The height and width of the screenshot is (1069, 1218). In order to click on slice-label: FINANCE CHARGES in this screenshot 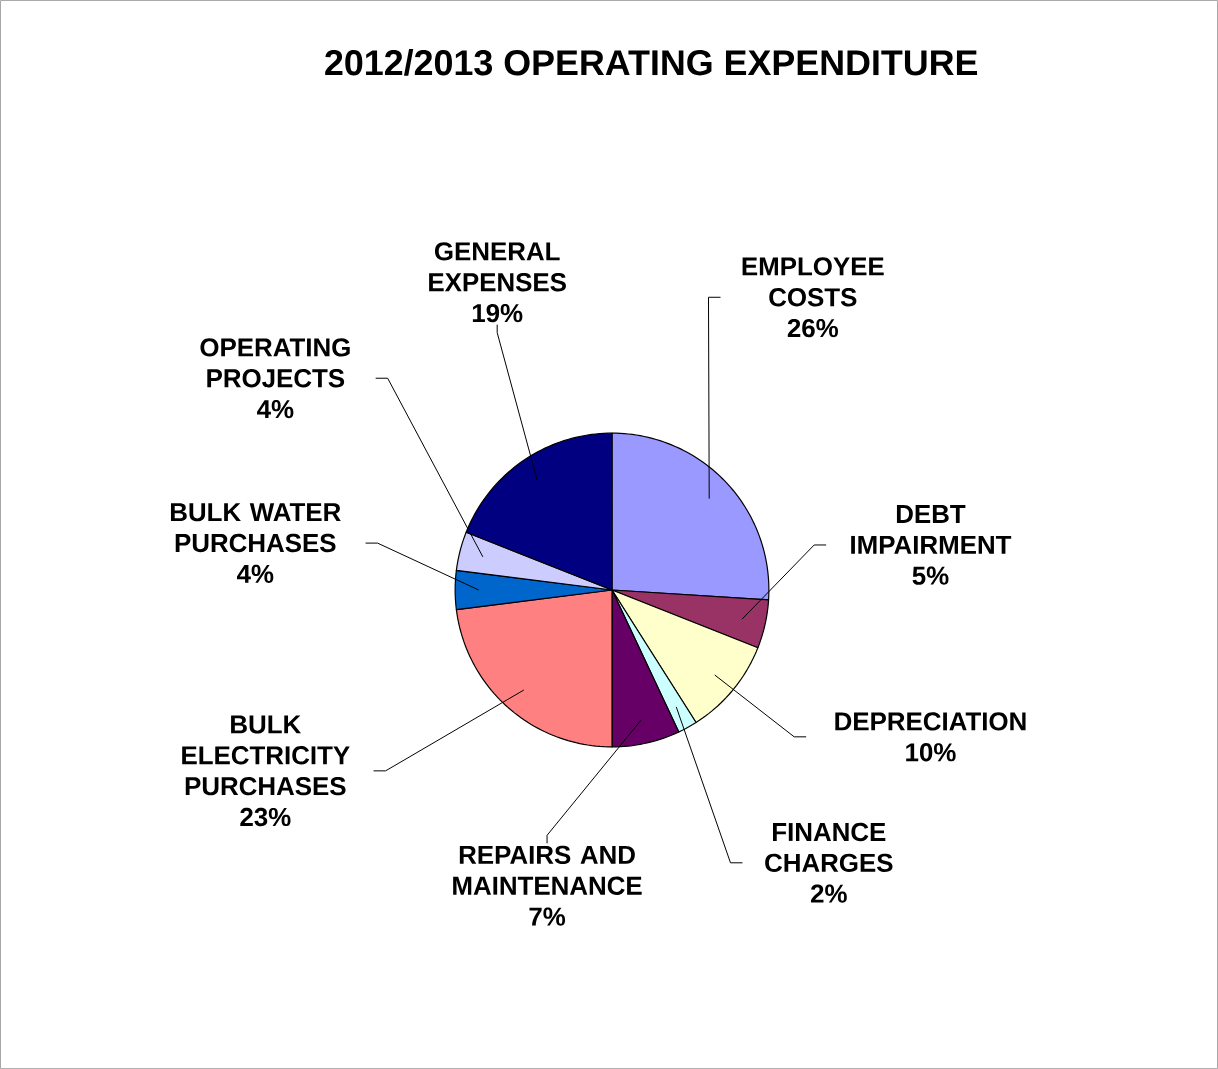, I will do `click(829, 847)`.